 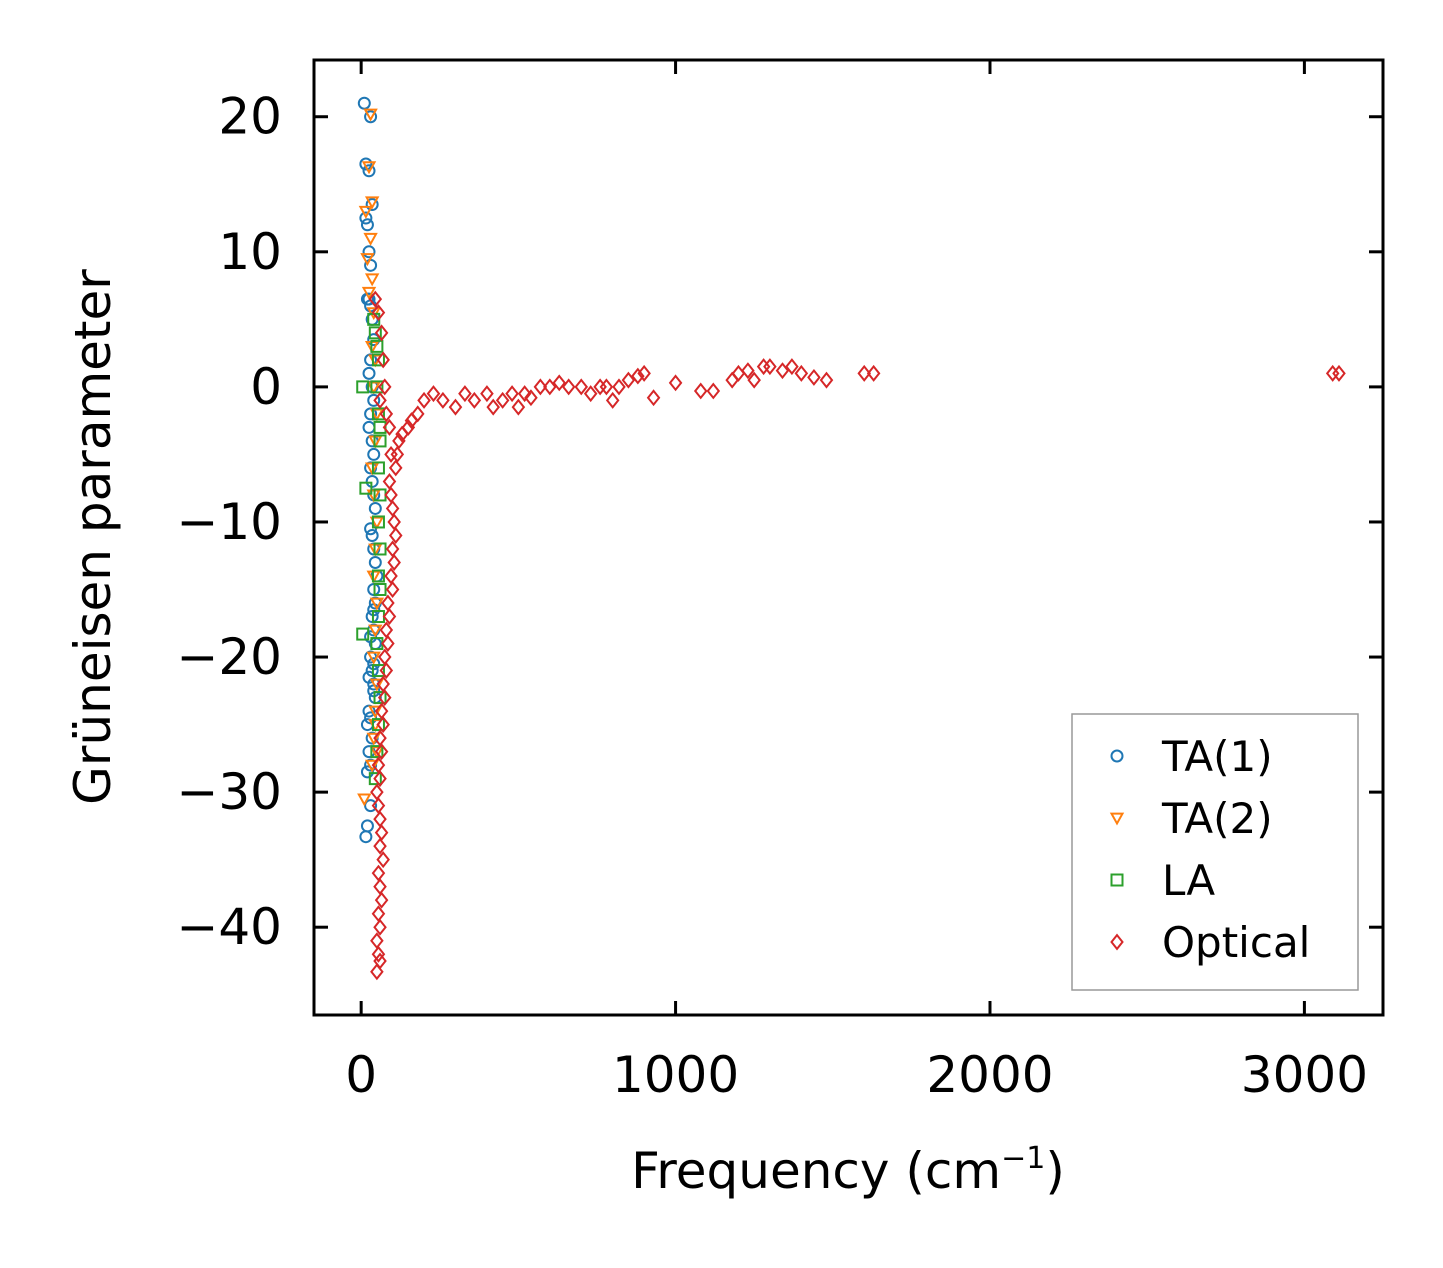 What do you see at coordinates (1217, 756) in the screenshot?
I see `legend-label-ta-1: TA(1)` at bounding box center [1217, 756].